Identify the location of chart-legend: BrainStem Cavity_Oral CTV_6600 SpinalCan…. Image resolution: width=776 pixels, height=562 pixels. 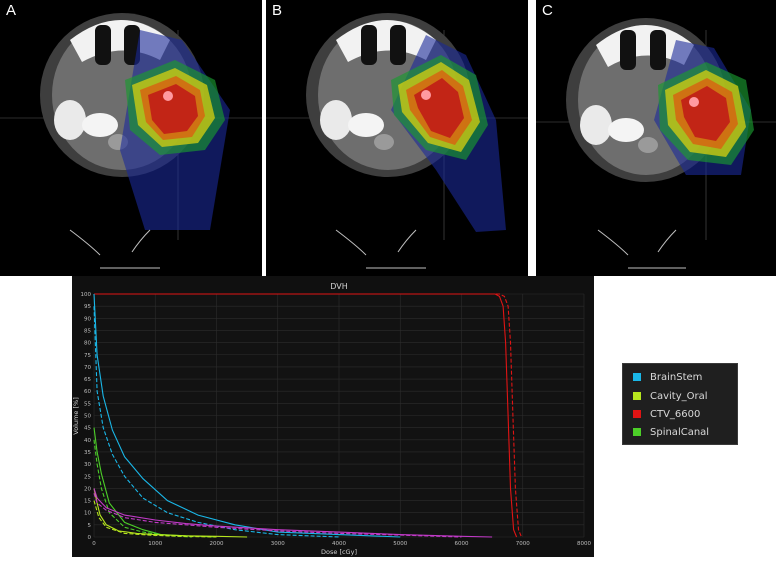
(680, 404).